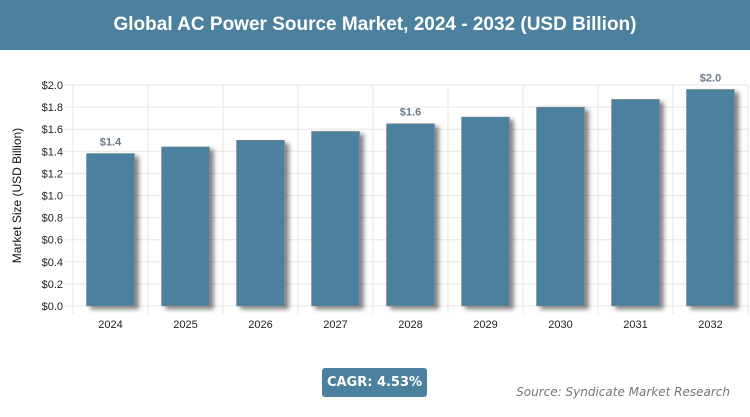  What do you see at coordinates (52, 263) in the screenshot?
I see `y-tick-label: $0.4` at bounding box center [52, 263].